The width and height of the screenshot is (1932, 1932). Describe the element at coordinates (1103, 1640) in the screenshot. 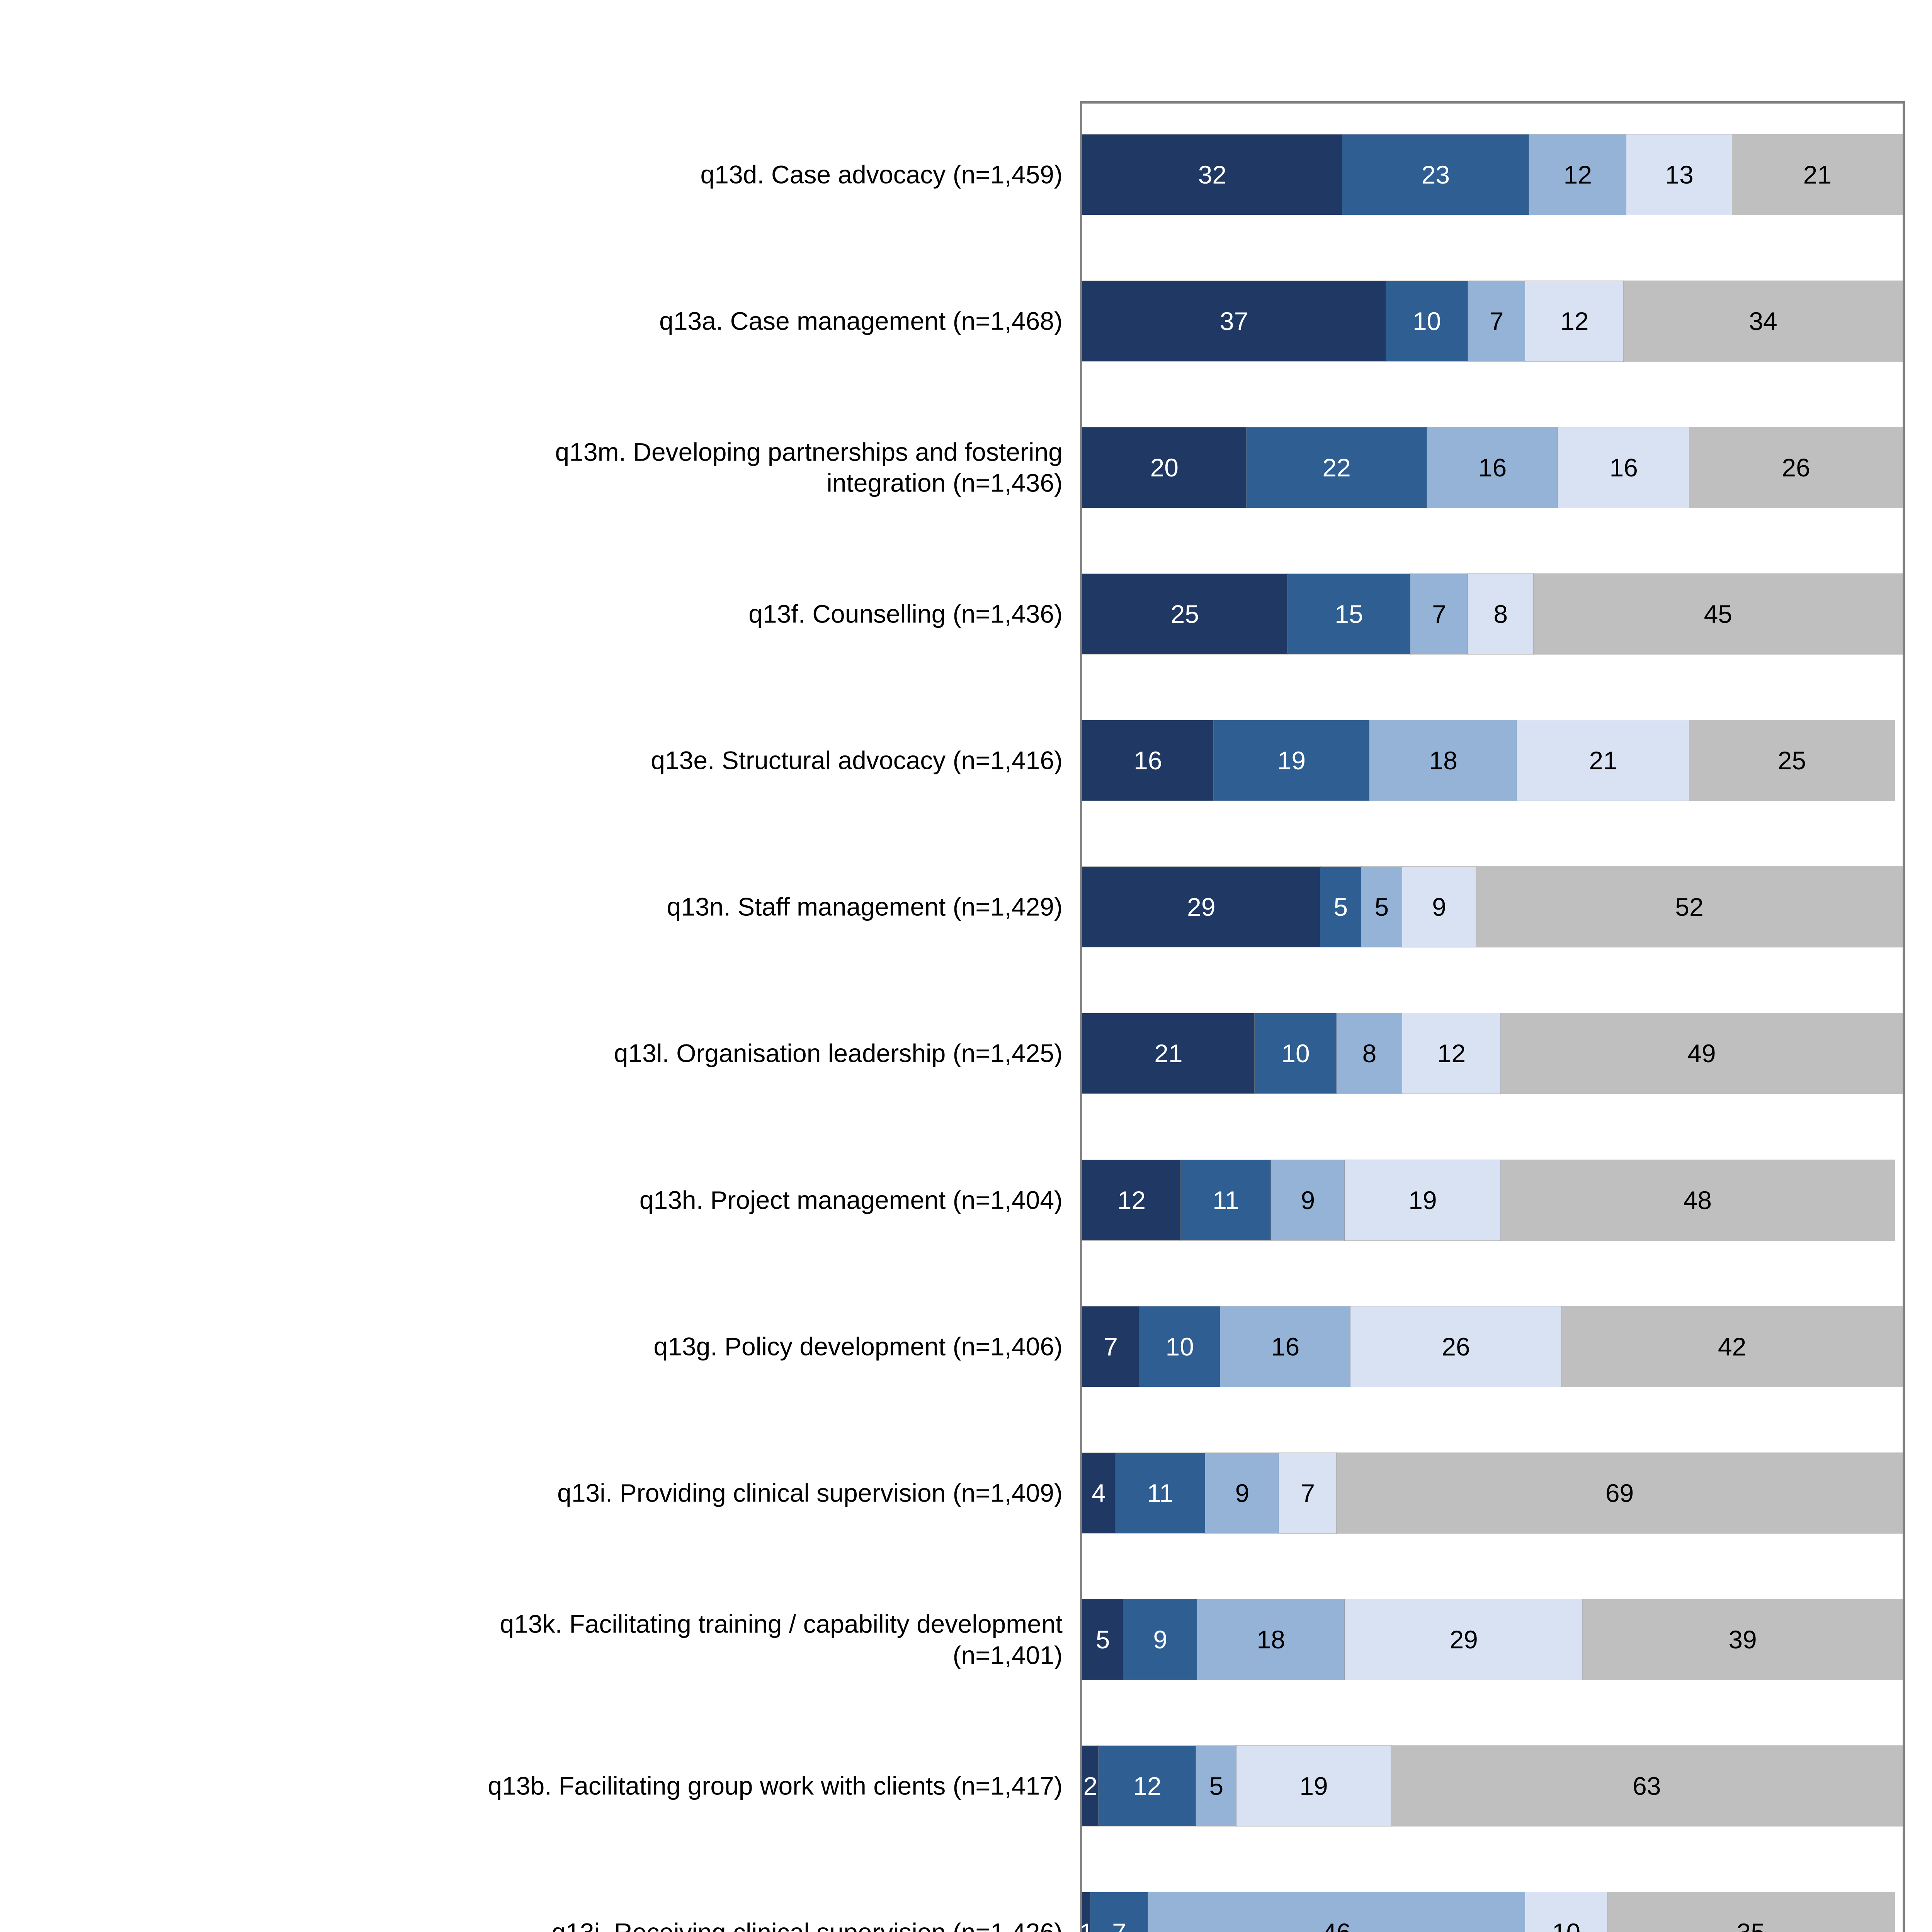

I see `bar-segment-daily: 5` at that location.